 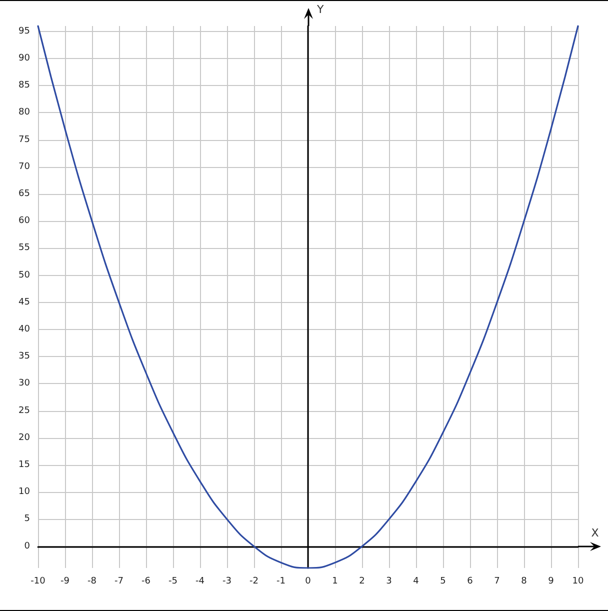 What do you see at coordinates (24, 302) in the screenshot?
I see `y-tick-label: 45` at bounding box center [24, 302].